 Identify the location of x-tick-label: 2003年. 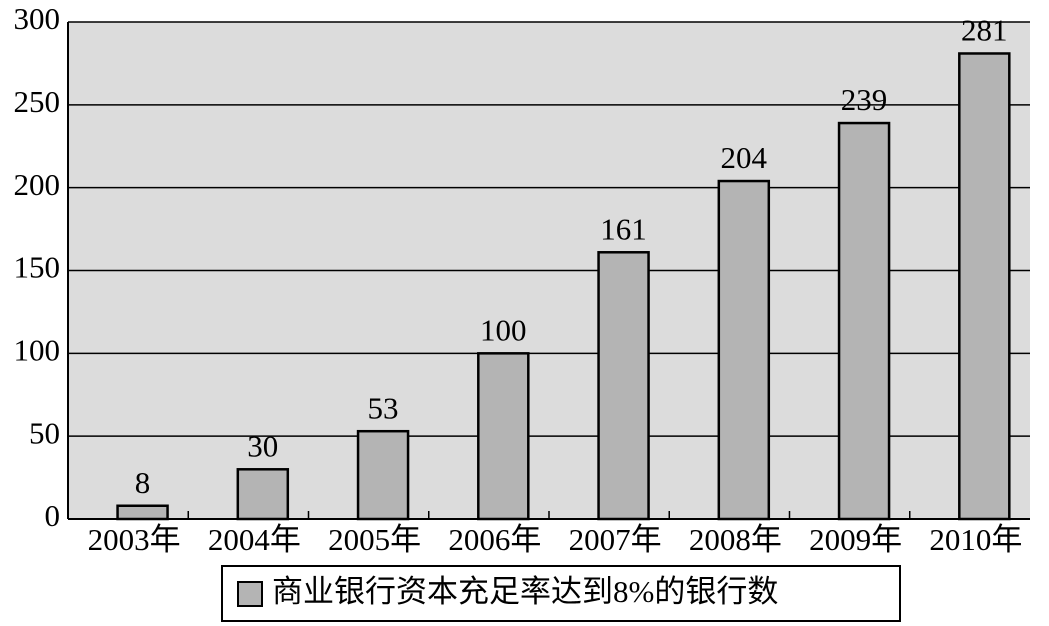
(134, 539).